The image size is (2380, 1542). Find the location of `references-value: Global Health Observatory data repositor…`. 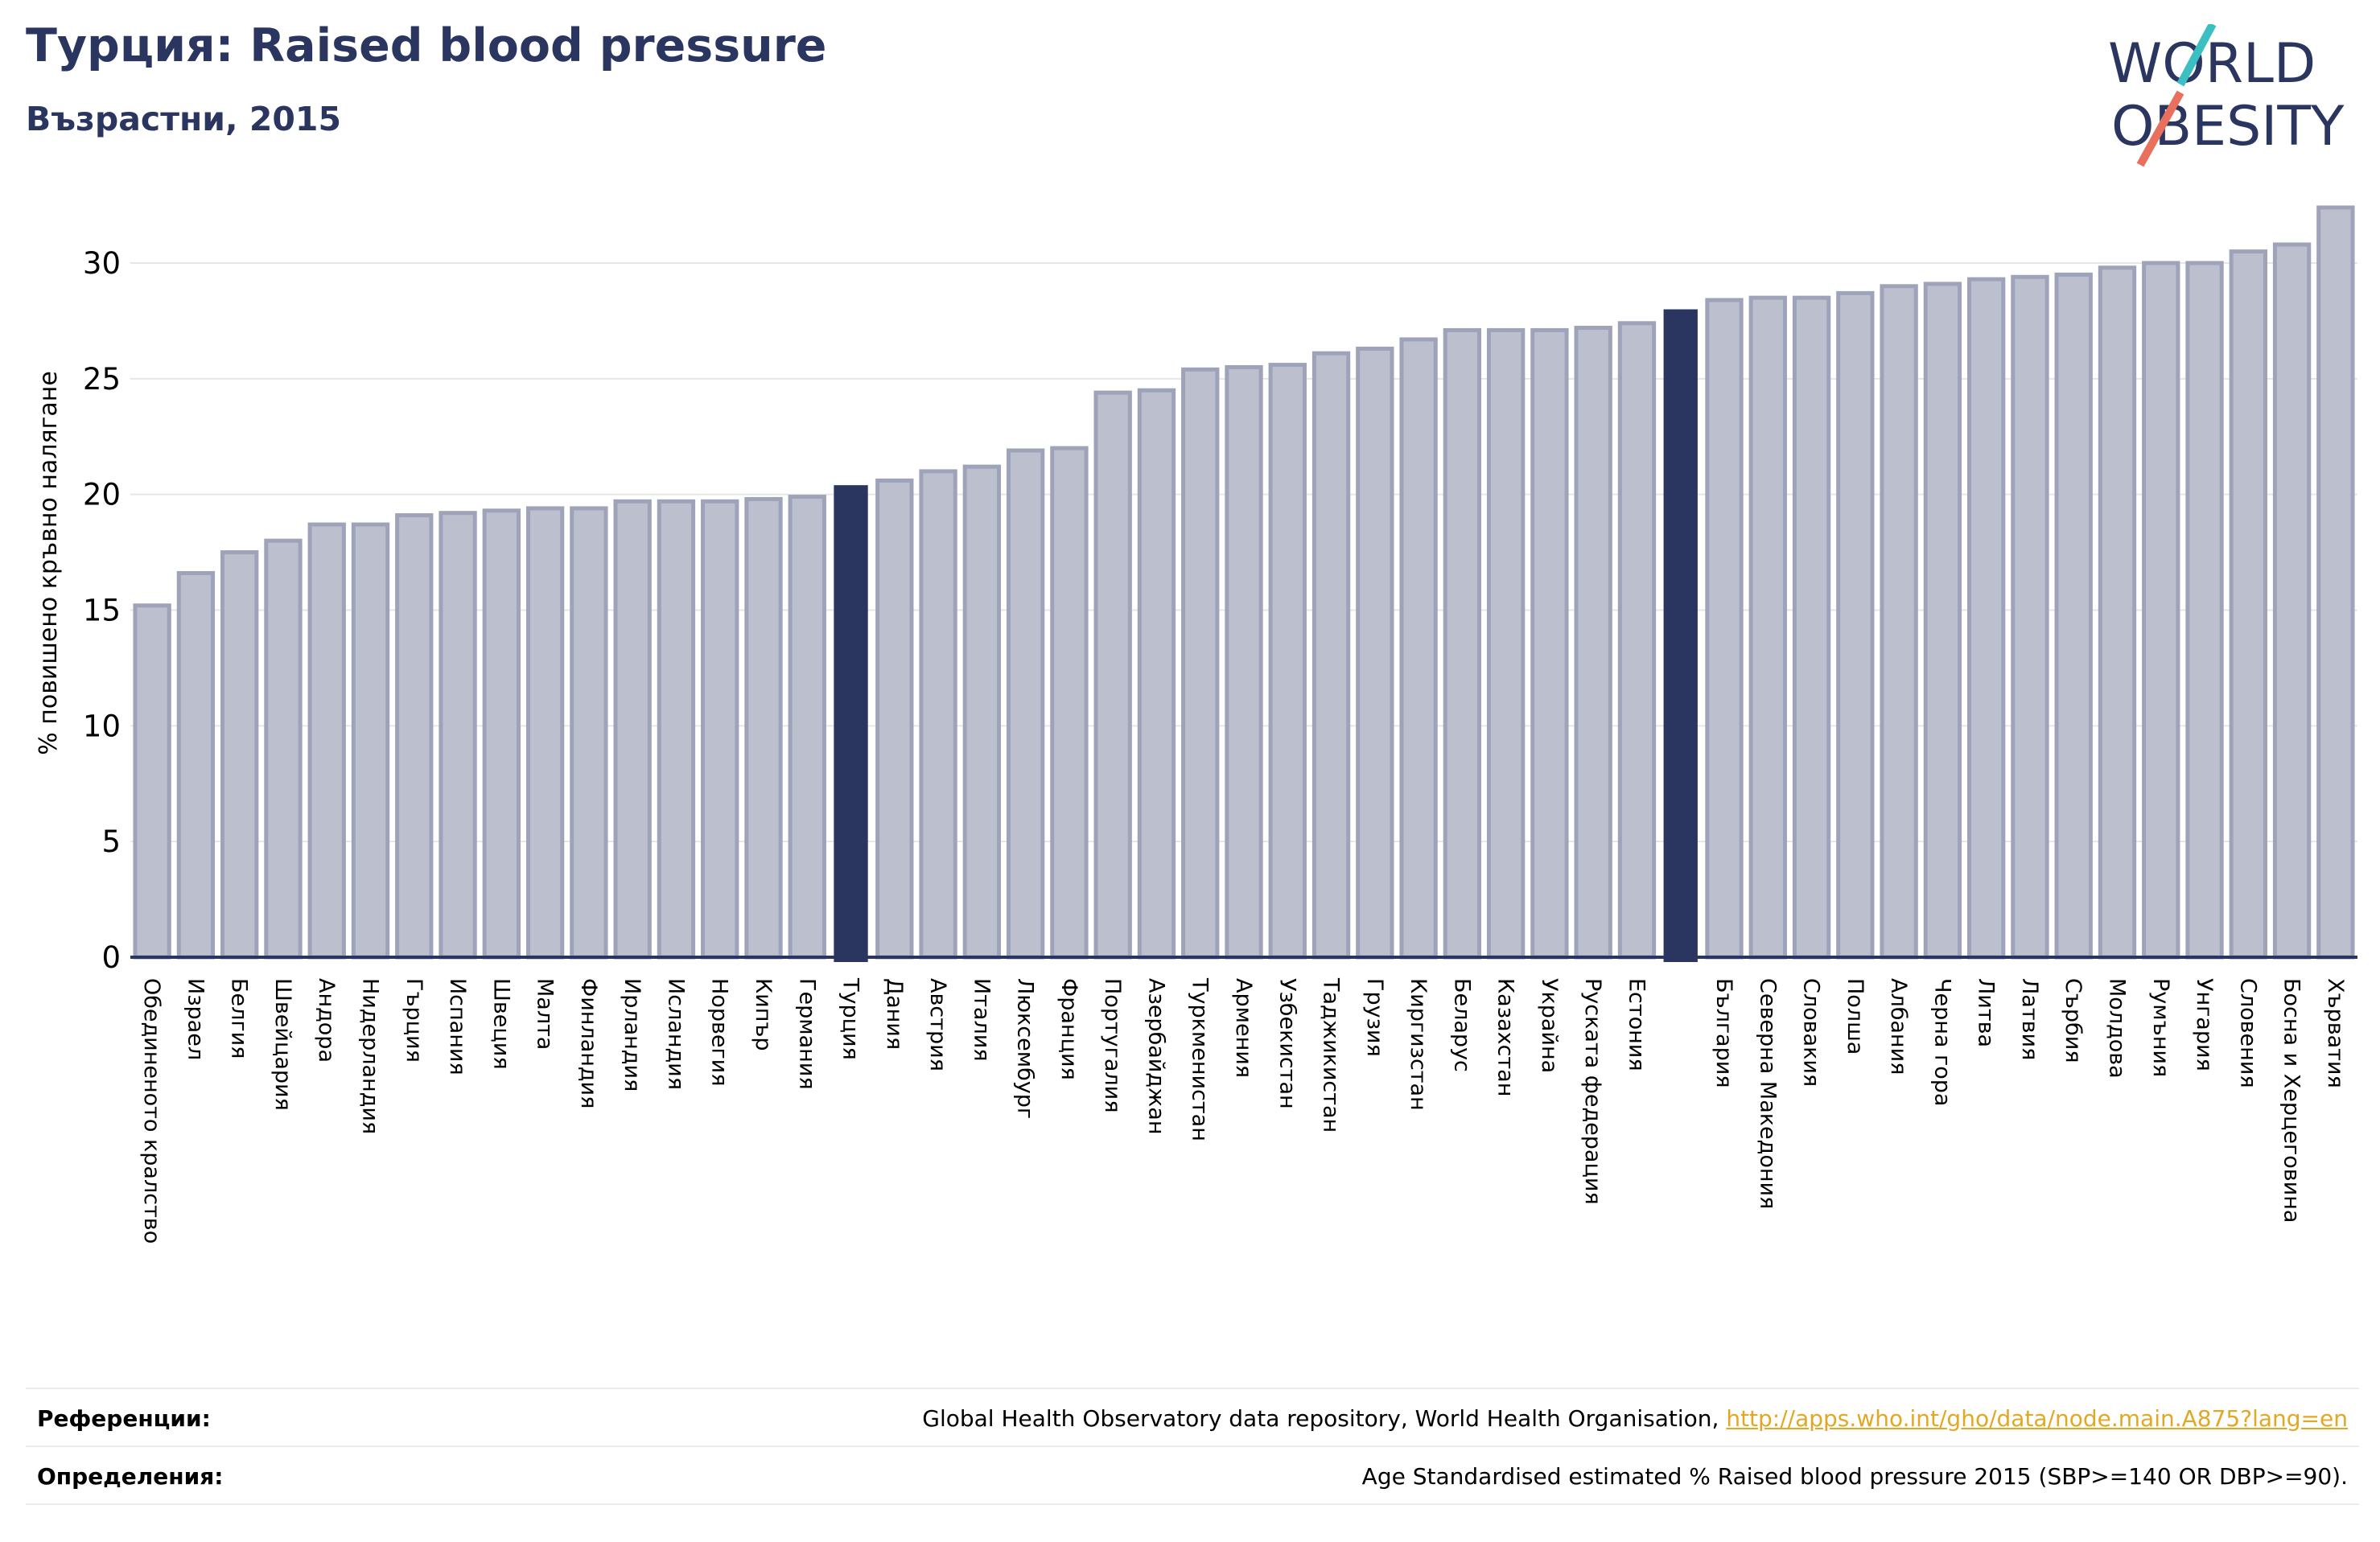

references-value: Global Health Observatory data repositor… is located at coordinates (1635, 1418).